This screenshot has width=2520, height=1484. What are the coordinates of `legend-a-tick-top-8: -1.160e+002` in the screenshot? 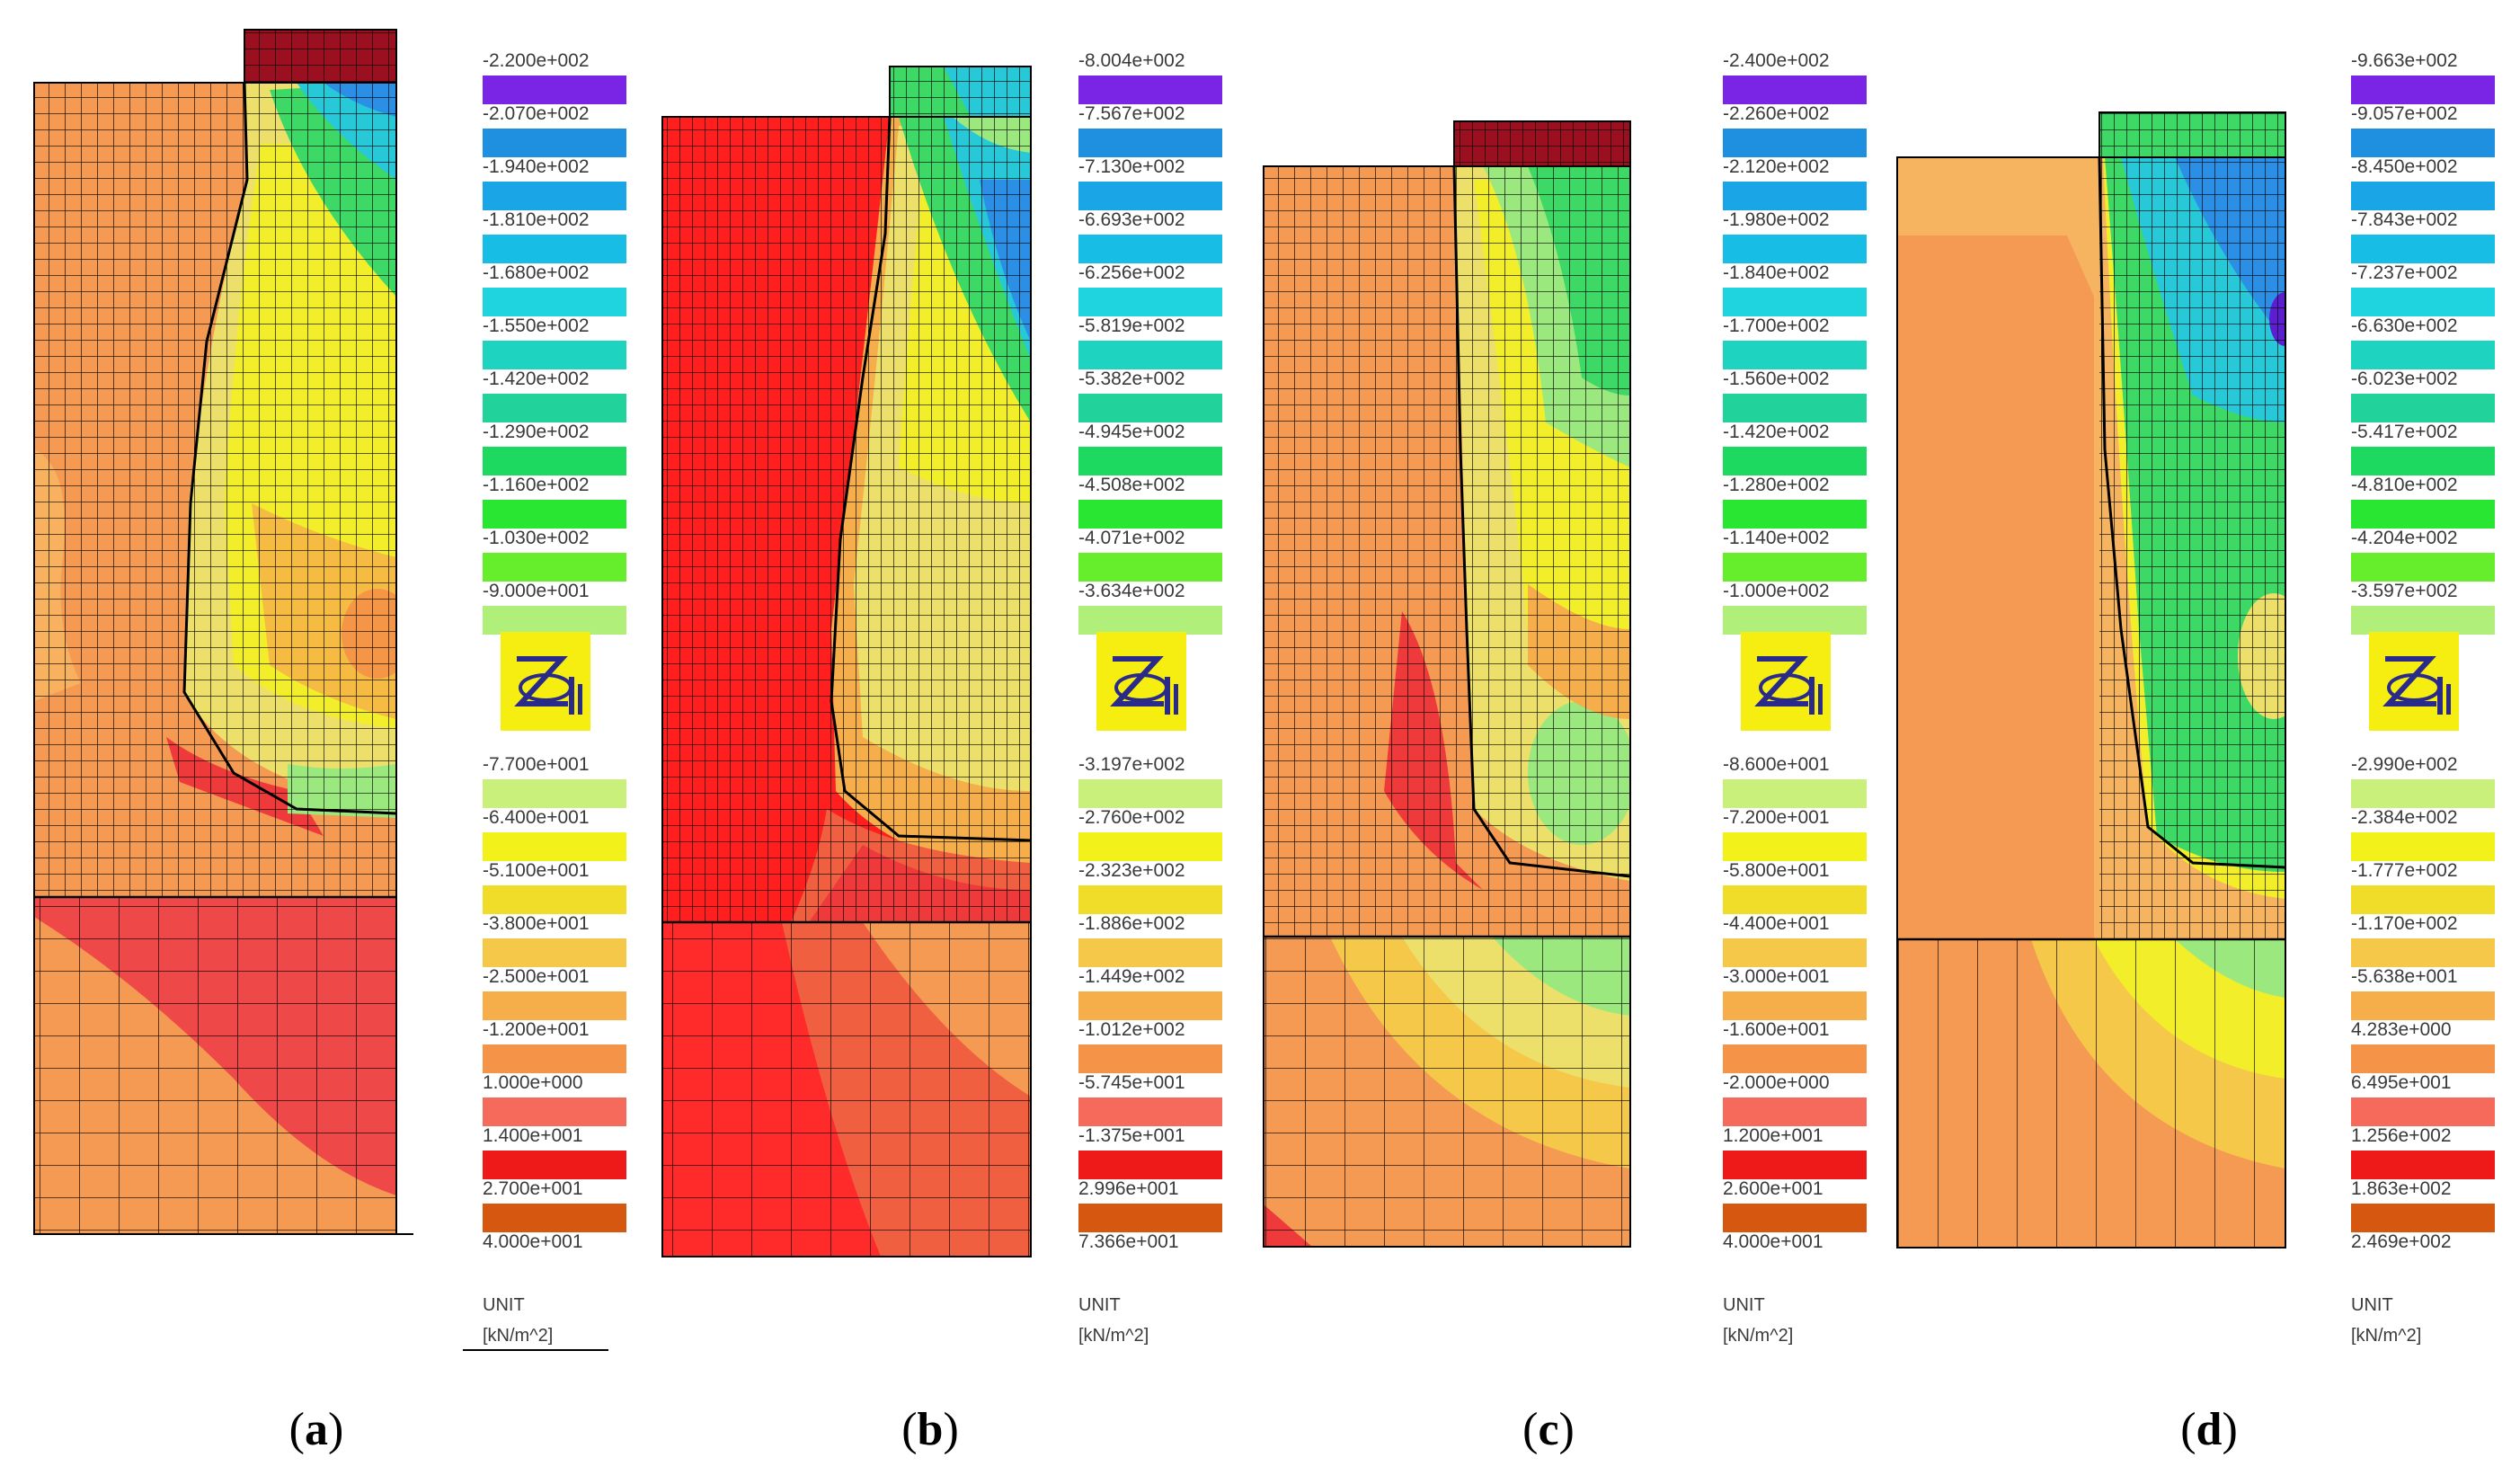 It's located at (536, 485).